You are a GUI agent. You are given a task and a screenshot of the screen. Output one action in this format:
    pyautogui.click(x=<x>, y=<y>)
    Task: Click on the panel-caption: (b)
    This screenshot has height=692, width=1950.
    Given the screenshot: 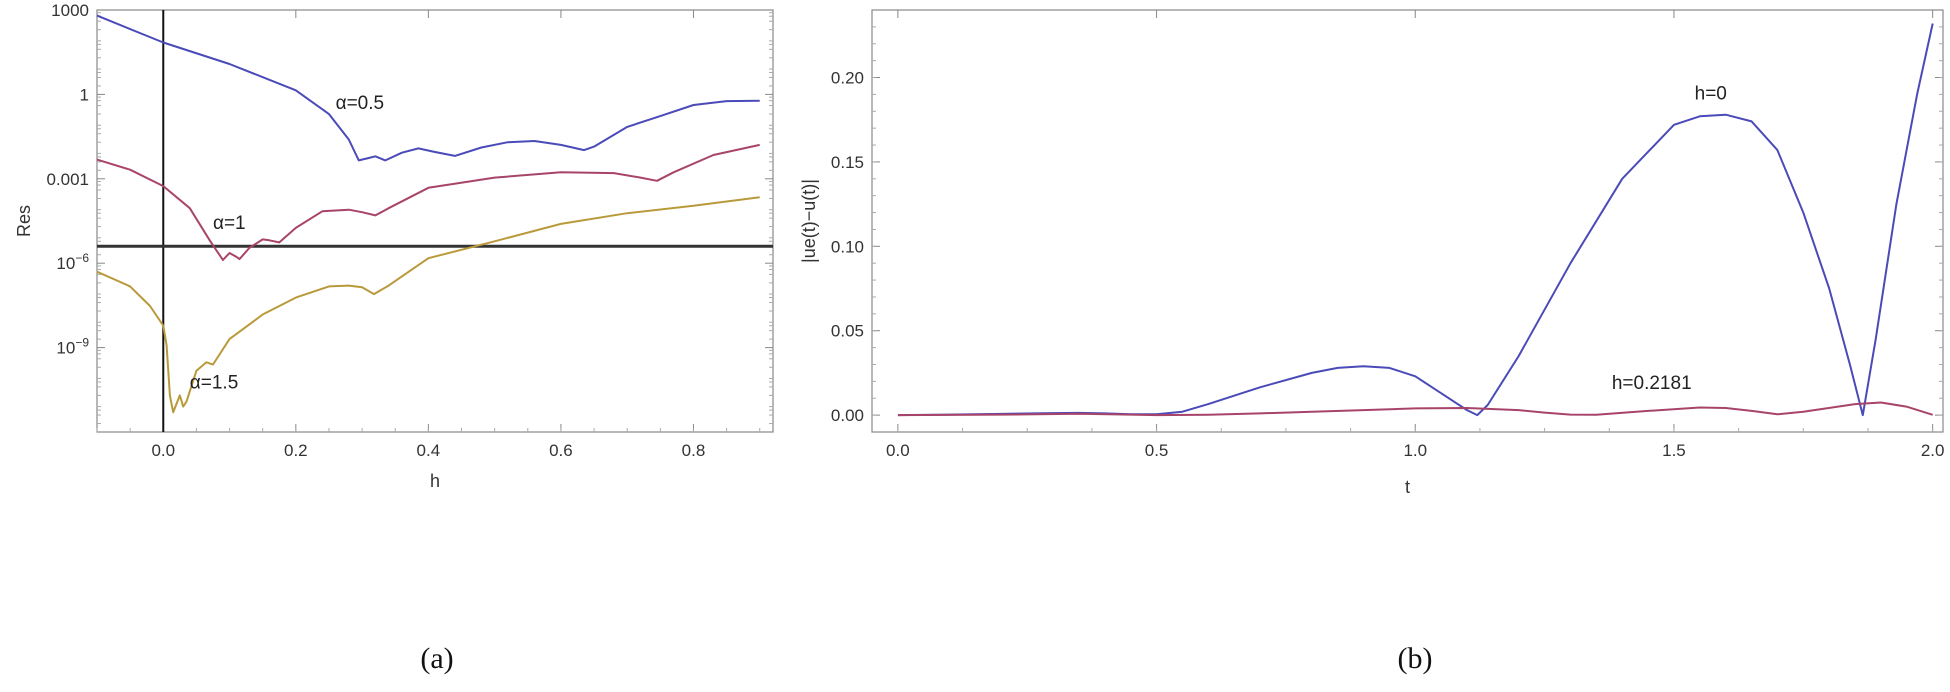 What is the action you would take?
    pyautogui.click(x=1415, y=658)
    